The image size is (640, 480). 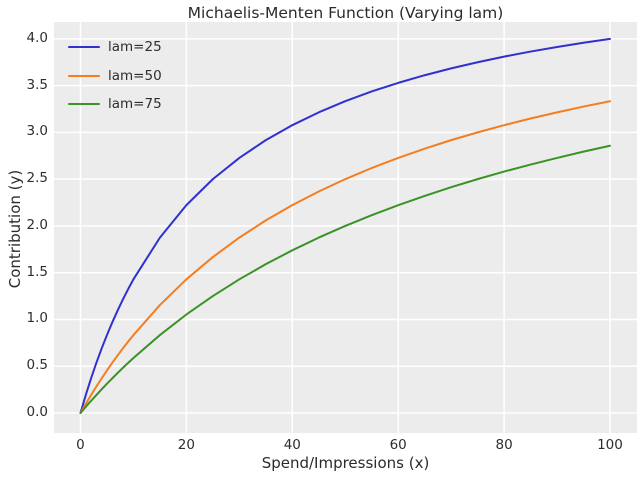 I want to click on y-tick-label: 1.0, so click(x=37, y=318).